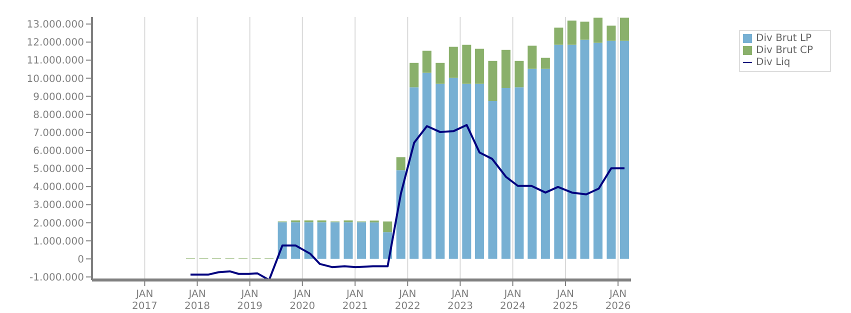 The image size is (851, 313). Describe the element at coordinates (58, 206) in the screenshot. I see `y-tick-label: 3.000.000` at that location.